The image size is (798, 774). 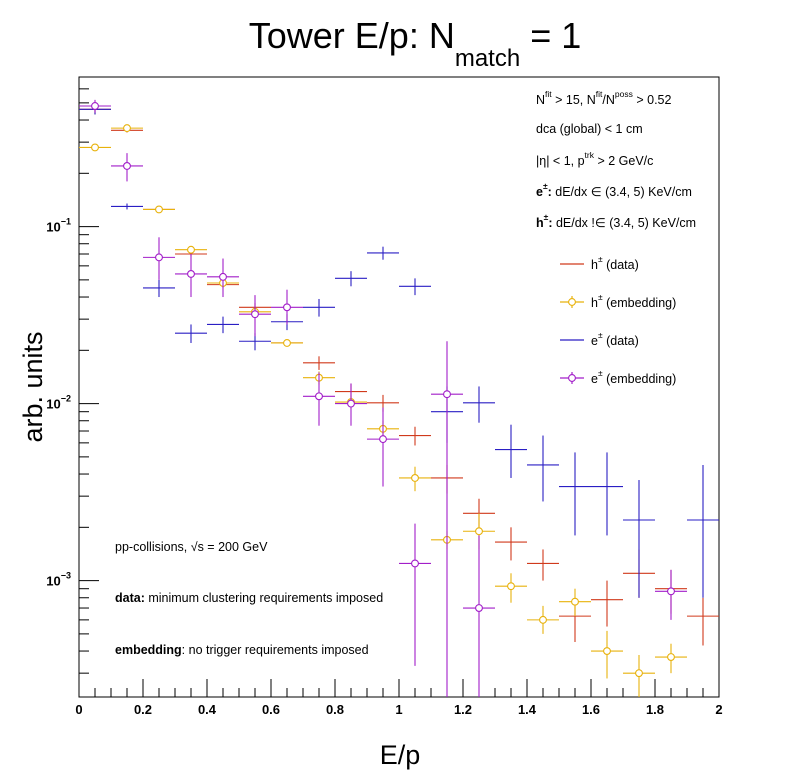 I want to click on x-tick-label: 1, so click(x=398, y=709).